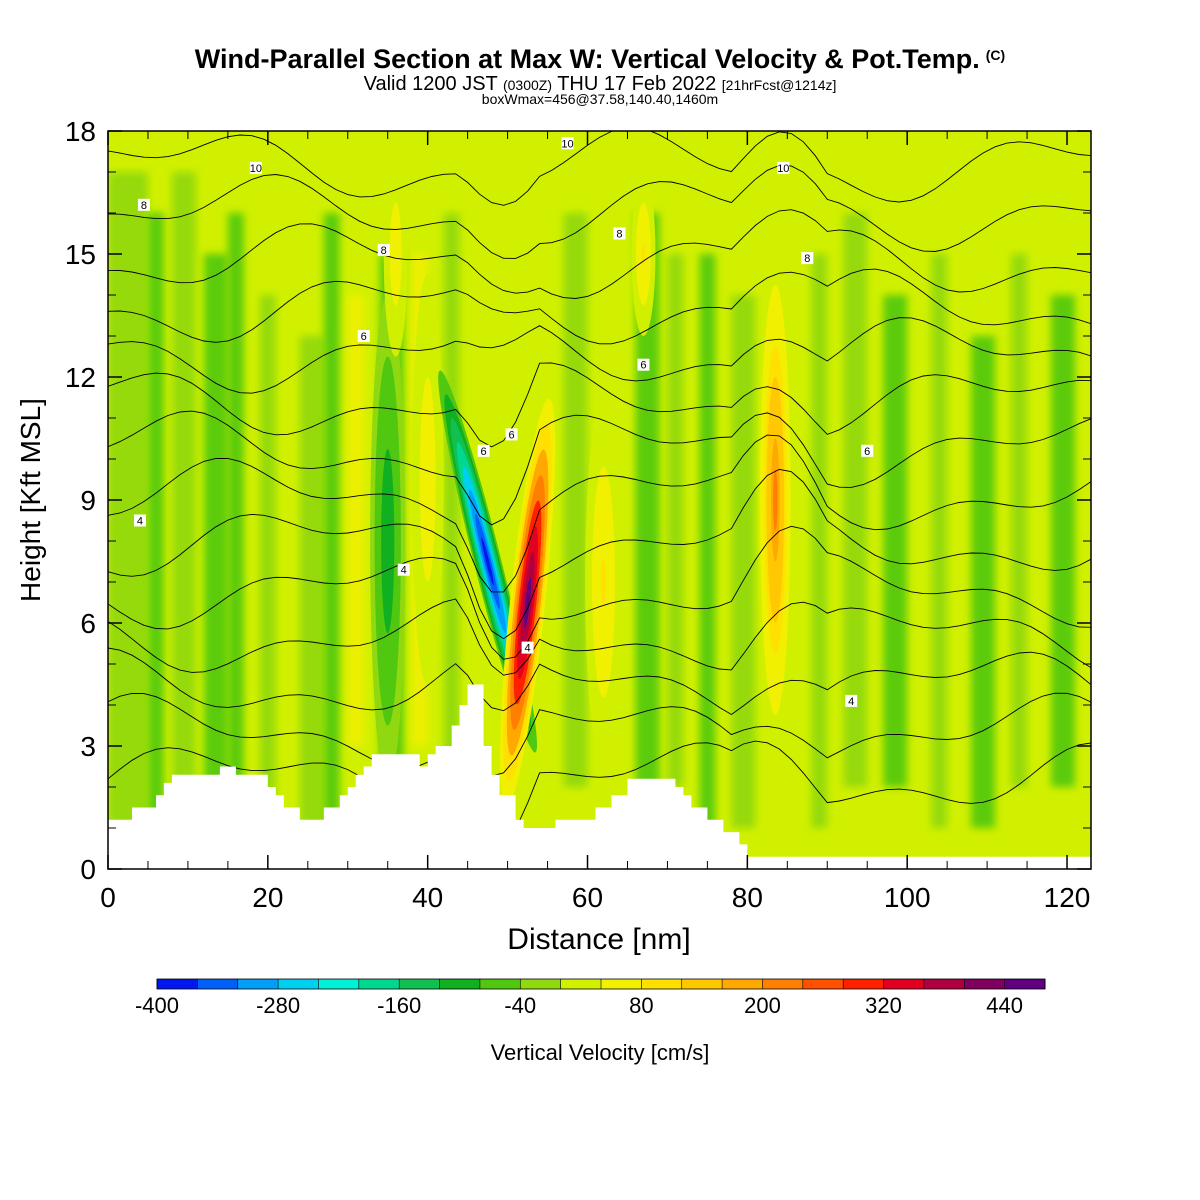  I want to click on colorbar-tick-label: -40, so click(520, 1005).